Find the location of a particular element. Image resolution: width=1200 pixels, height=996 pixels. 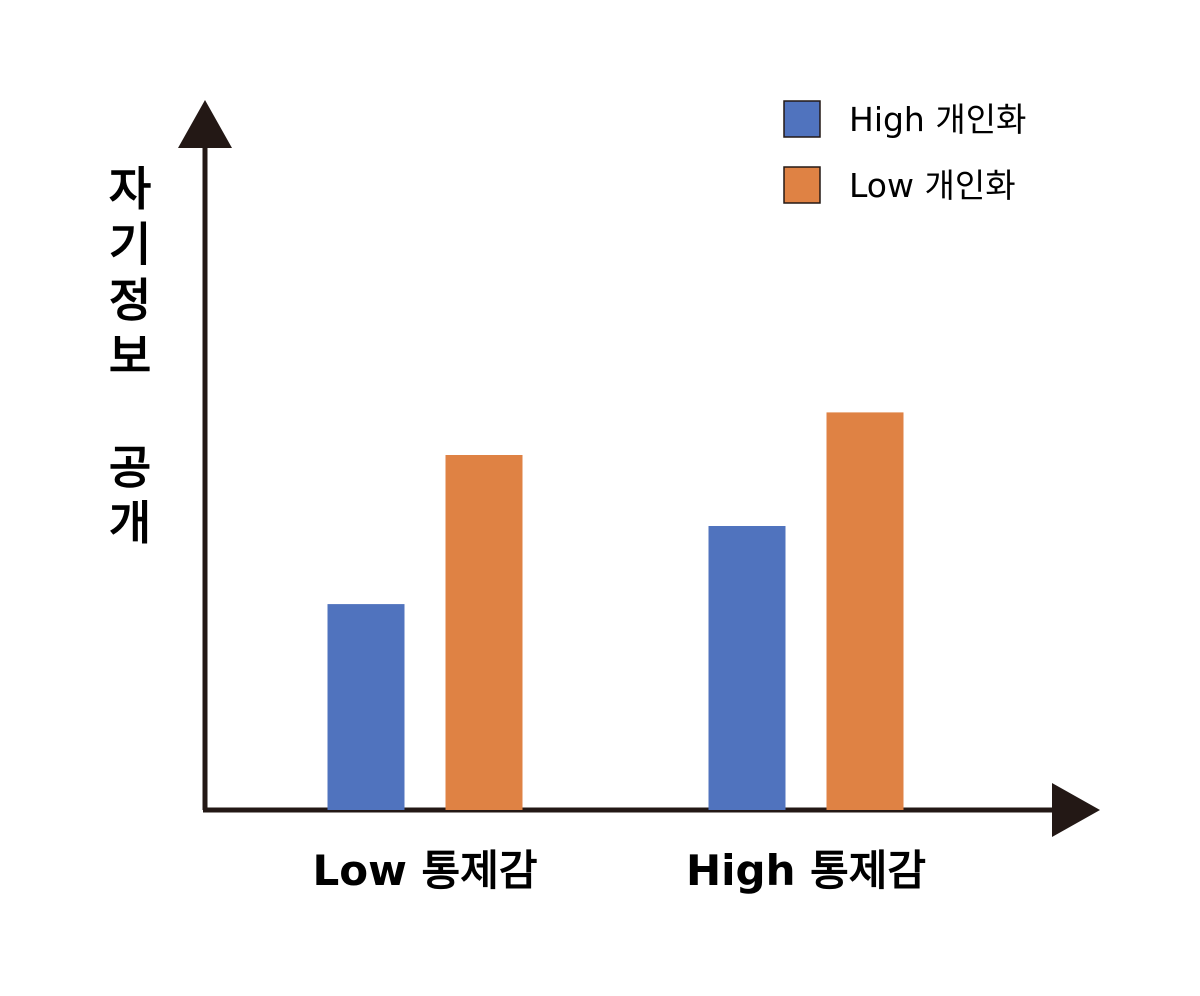

y-axis-label-char: 개 is located at coordinates (130, 523).